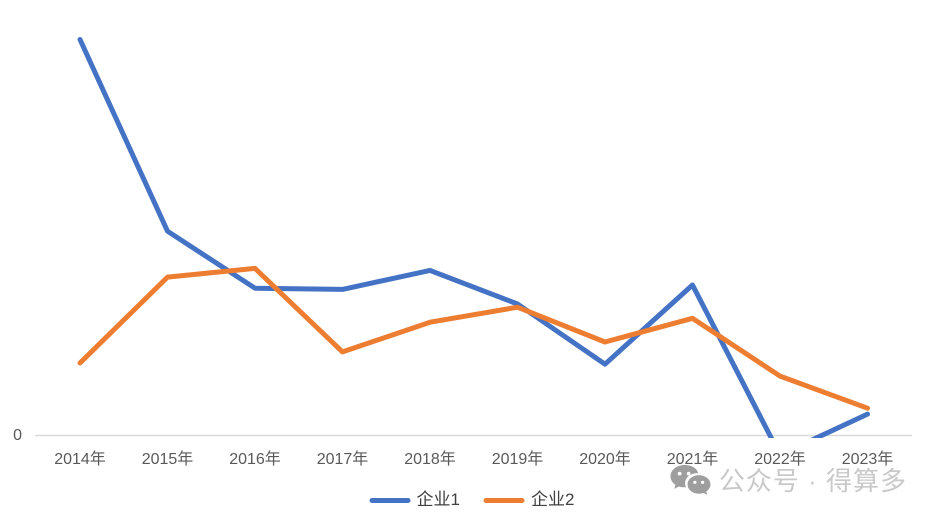  I want to click on x-axis-label-2022: 2022年, so click(780, 459).